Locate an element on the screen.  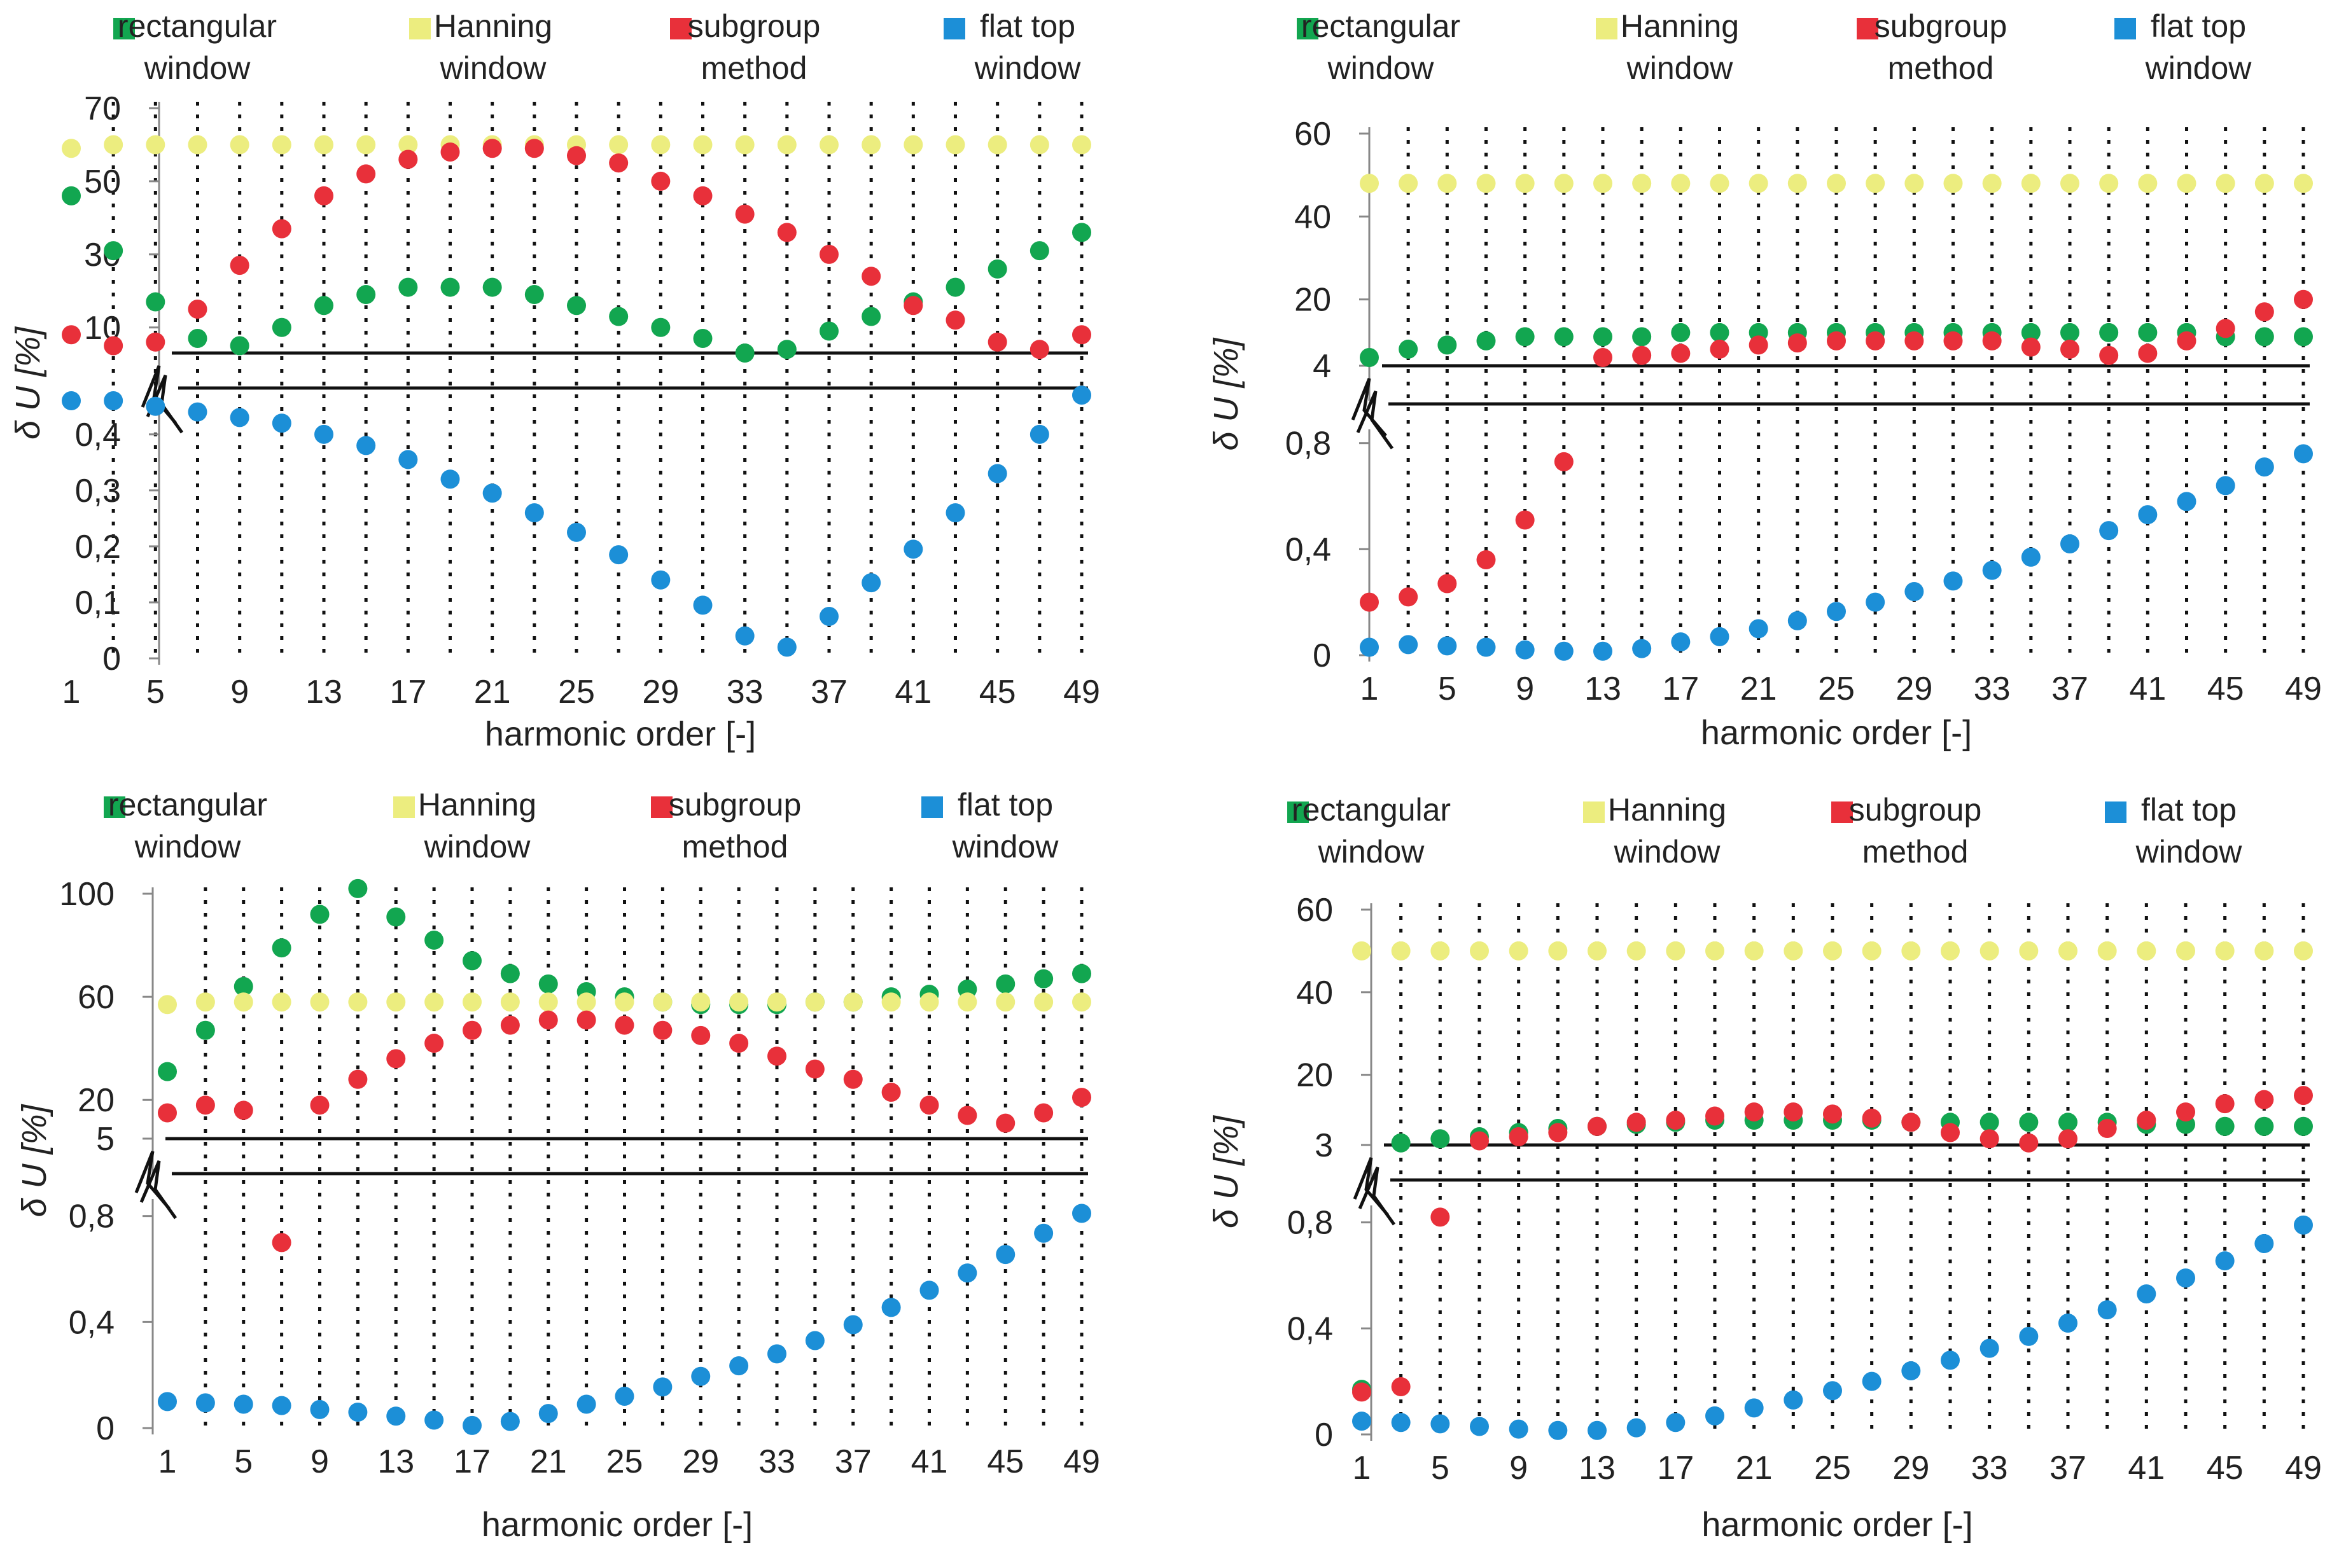
point-subgroup-h3 is located at coordinates (113, 346).